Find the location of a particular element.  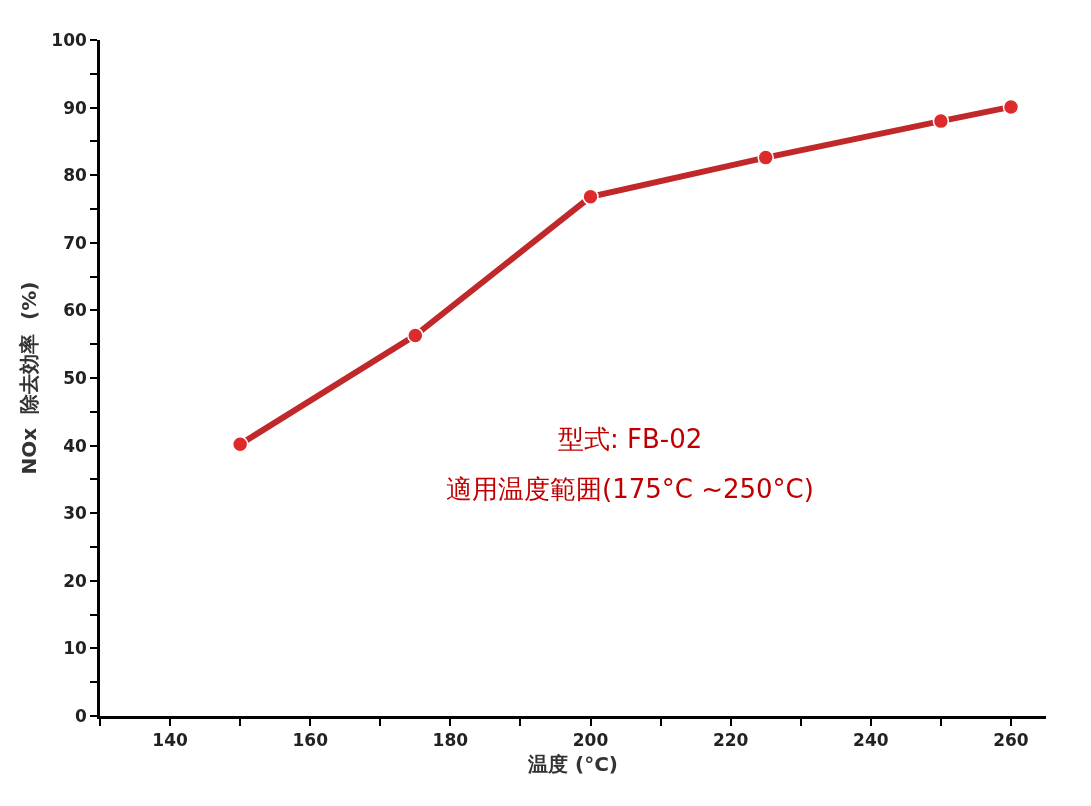

y-tick-label: 100 is located at coordinates (69, 39).